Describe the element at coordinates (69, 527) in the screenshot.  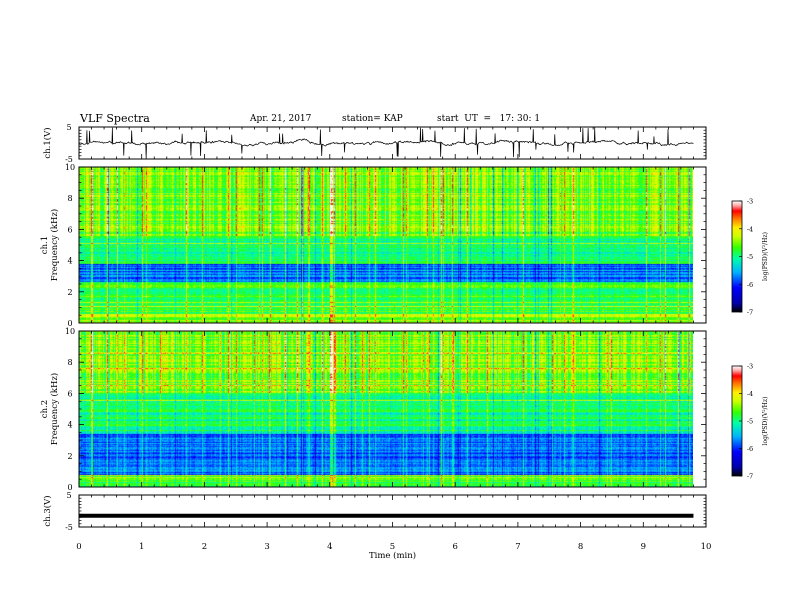
I see `ch3-ytick-label: -5` at that location.